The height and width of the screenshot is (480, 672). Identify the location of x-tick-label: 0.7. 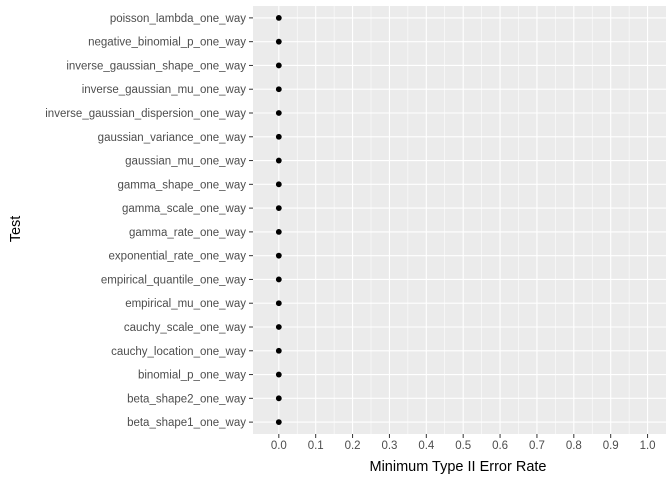
(537, 446).